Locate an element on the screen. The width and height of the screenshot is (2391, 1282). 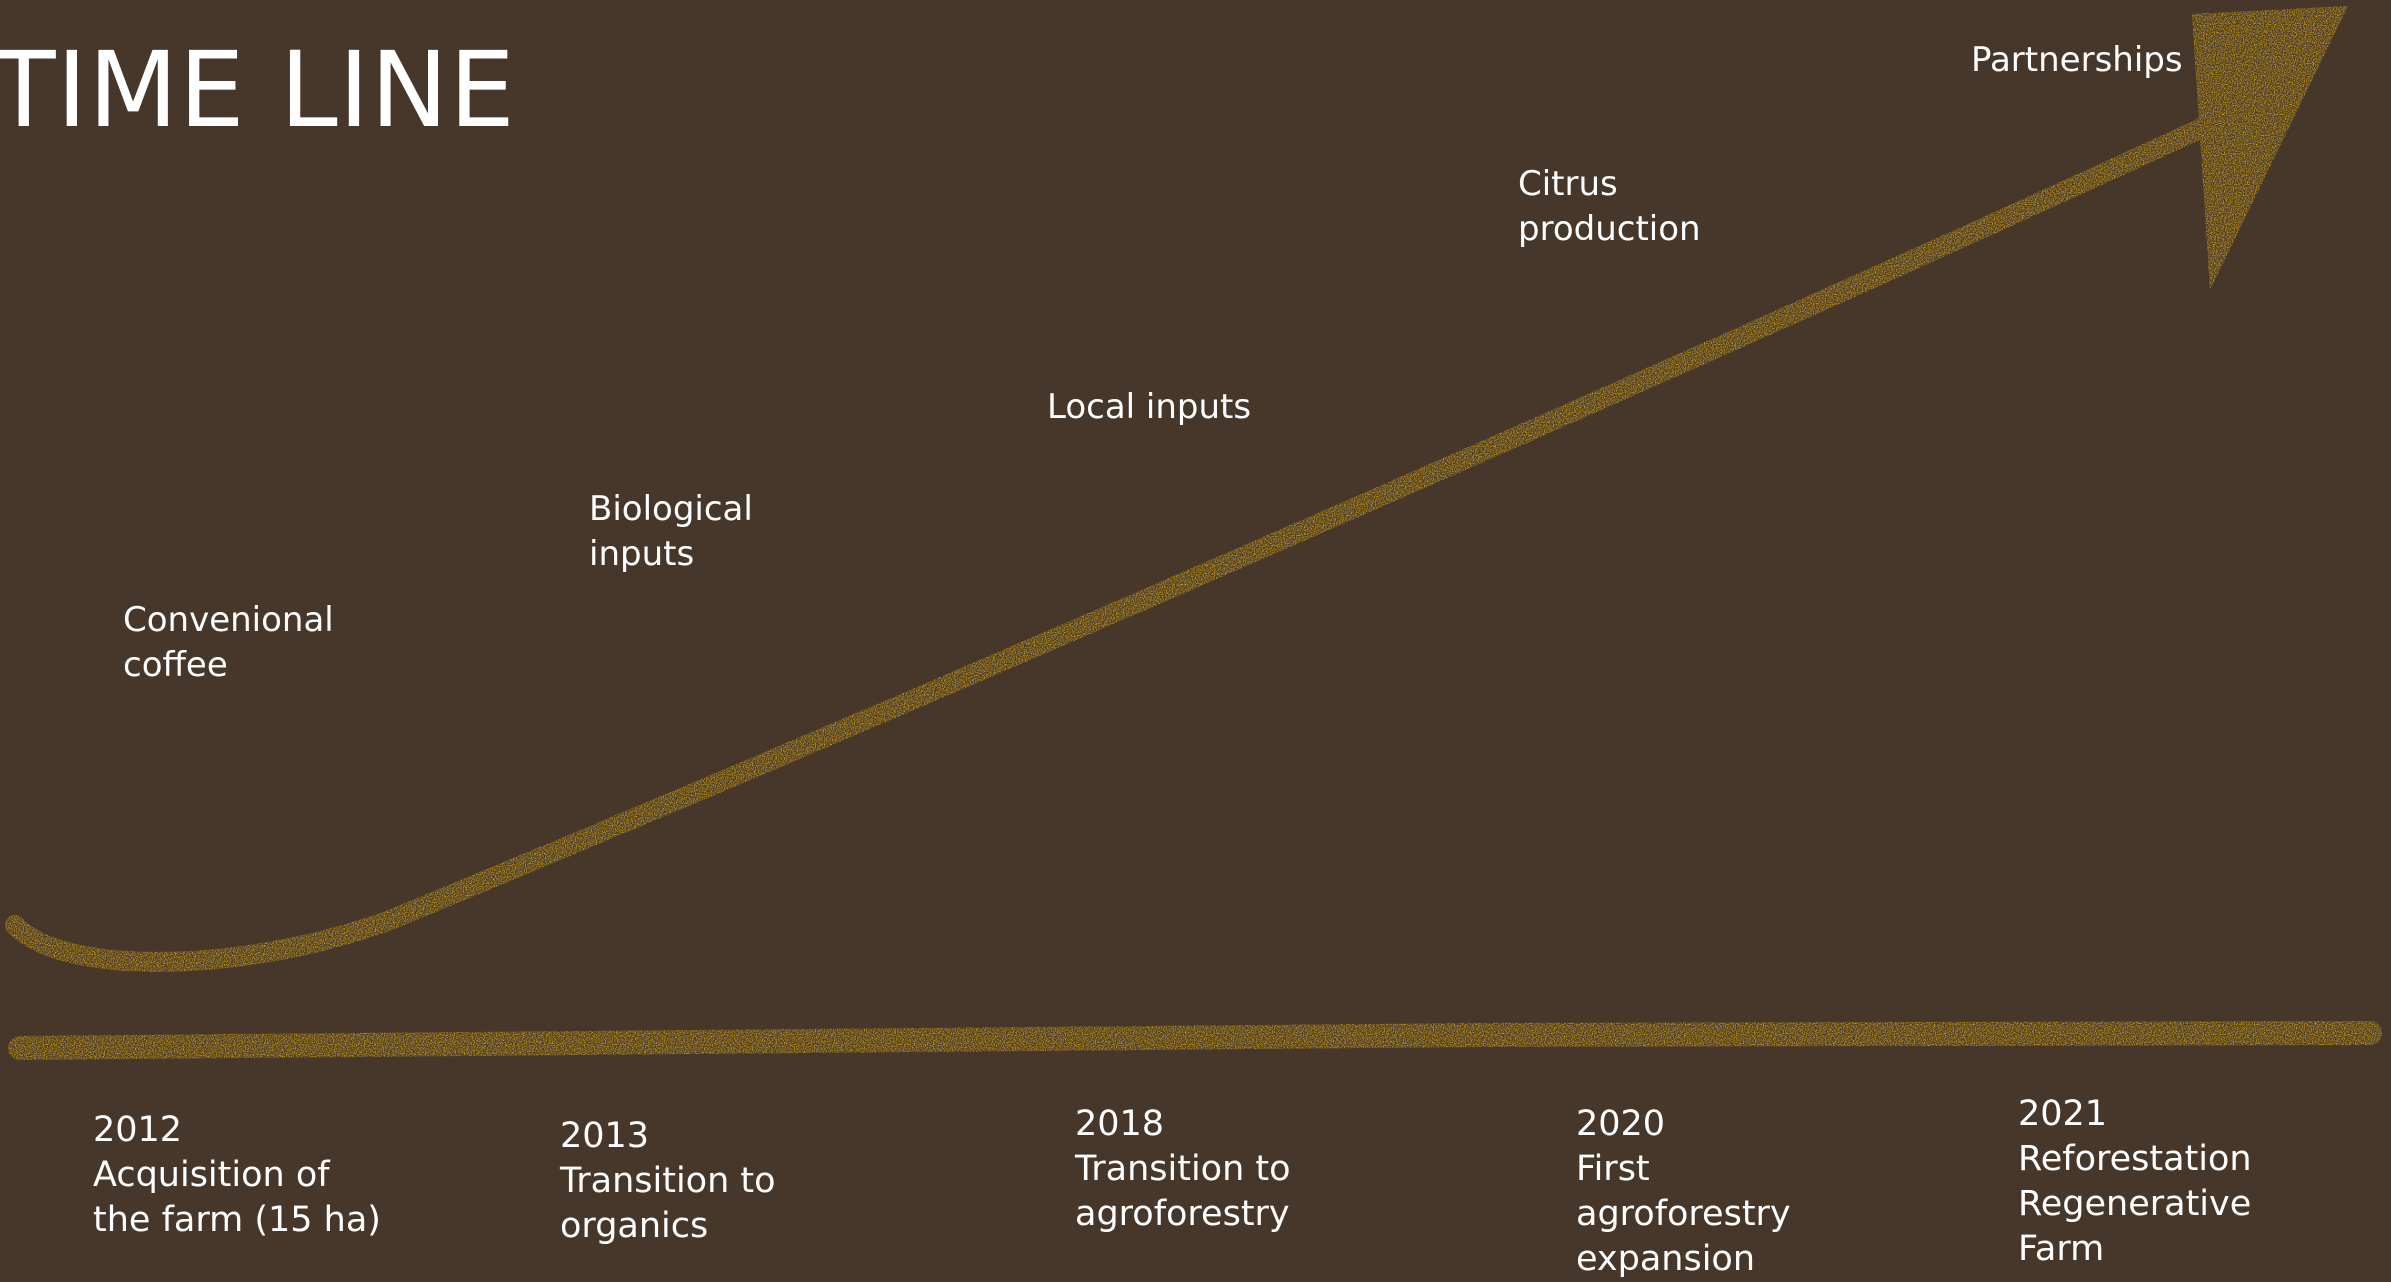
stage-label-line: inputs is located at coordinates (642, 554).